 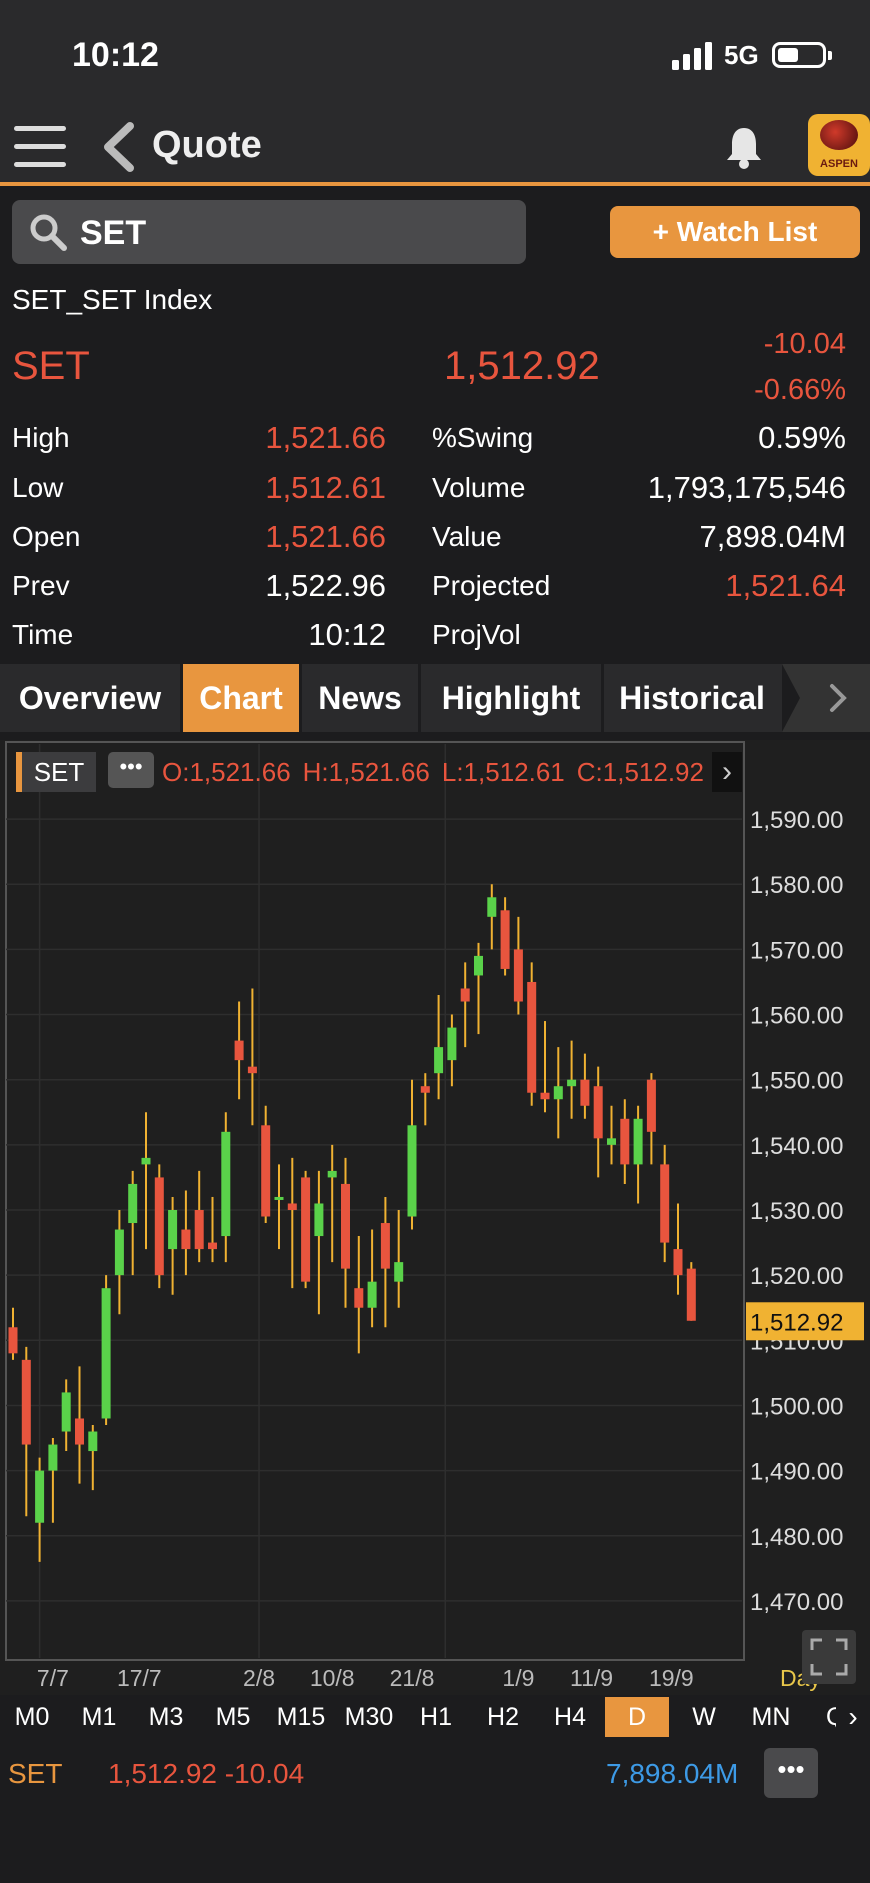 What do you see at coordinates (692, 698) in the screenshot?
I see `tab-historical: Historical` at bounding box center [692, 698].